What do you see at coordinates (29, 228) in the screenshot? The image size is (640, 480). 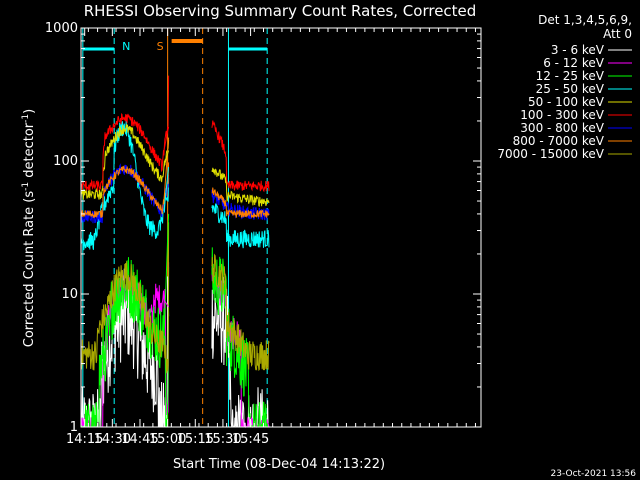 I see `y-axis-label: Corrected Count Rate (s-1 detector-1)` at bounding box center [29, 228].